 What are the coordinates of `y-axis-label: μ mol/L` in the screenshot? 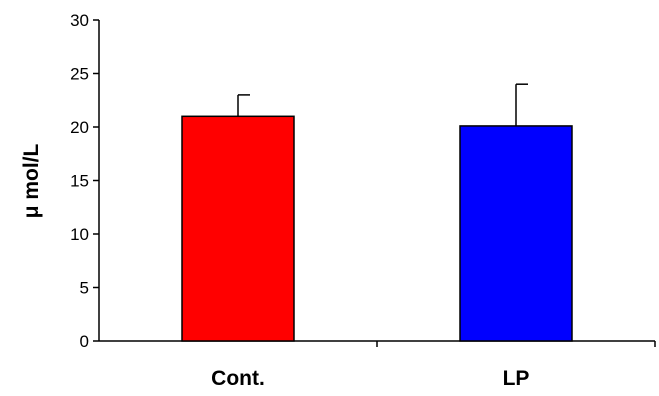 It's located at (31, 180).